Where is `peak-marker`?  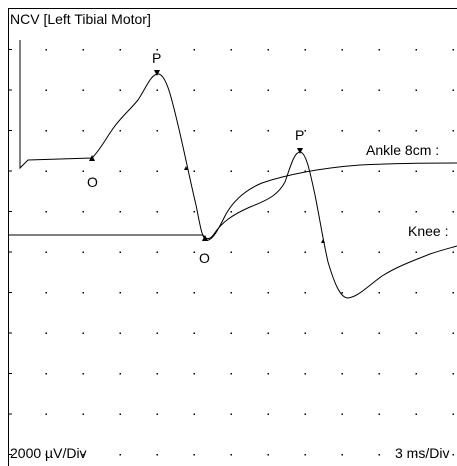
peak-marker is located at coordinates (300, 151).